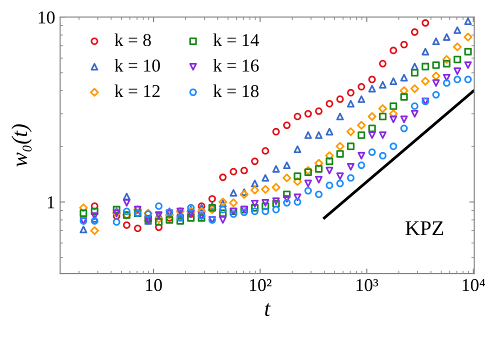 This screenshot has width=493, height=342. What do you see at coordinates (137, 65) in the screenshot?
I see `legend-label: k = 10` at bounding box center [137, 65].